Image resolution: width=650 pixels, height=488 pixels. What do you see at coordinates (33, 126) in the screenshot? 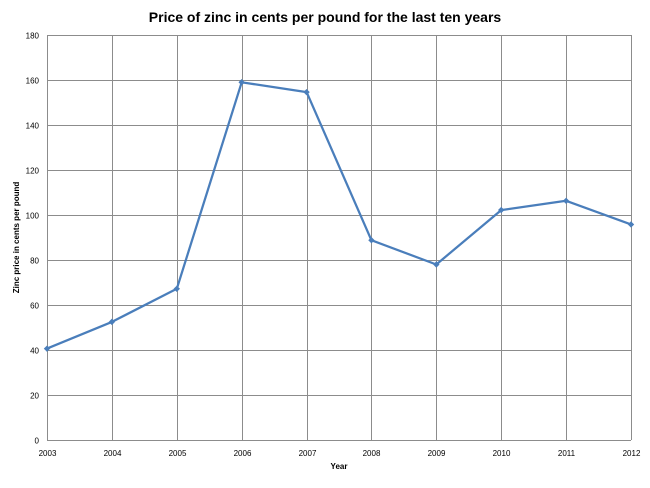
I see `y-tick-label: 140` at bounding box center [33, 126].